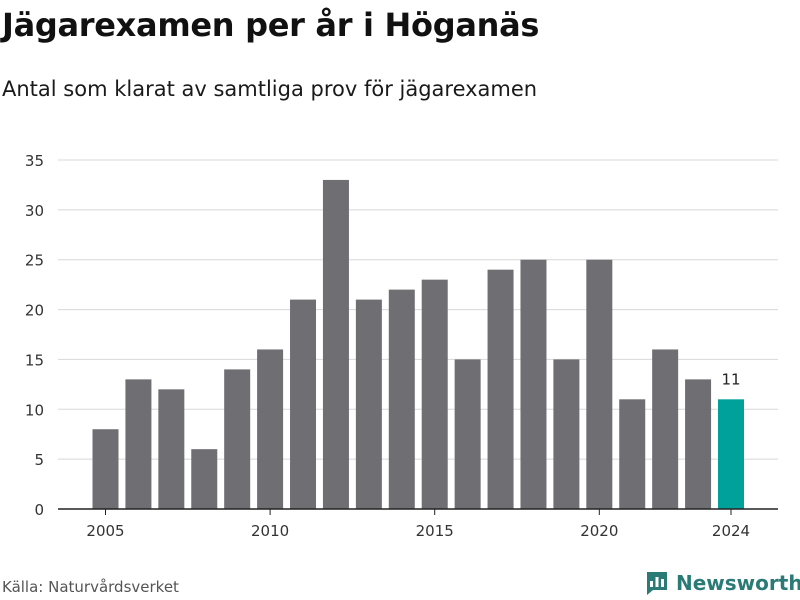  I want to click on brand-logo: Newsworthy, so click(722, 583).